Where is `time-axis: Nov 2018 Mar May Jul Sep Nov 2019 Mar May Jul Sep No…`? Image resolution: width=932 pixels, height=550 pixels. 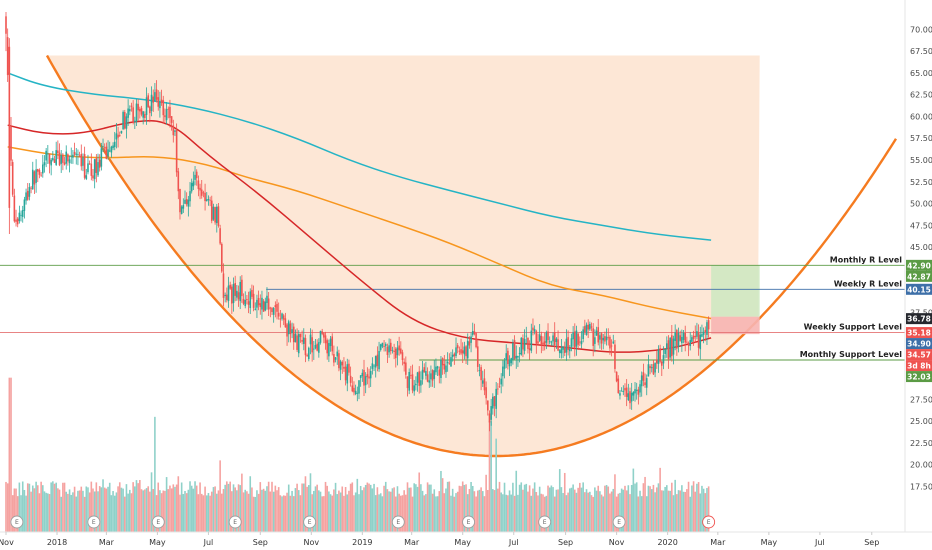
time-axis: Nov 2018 Mar May Jul Sep Nov 2019 Mar May Jul Sep No… is located at coordinates (439, 539).